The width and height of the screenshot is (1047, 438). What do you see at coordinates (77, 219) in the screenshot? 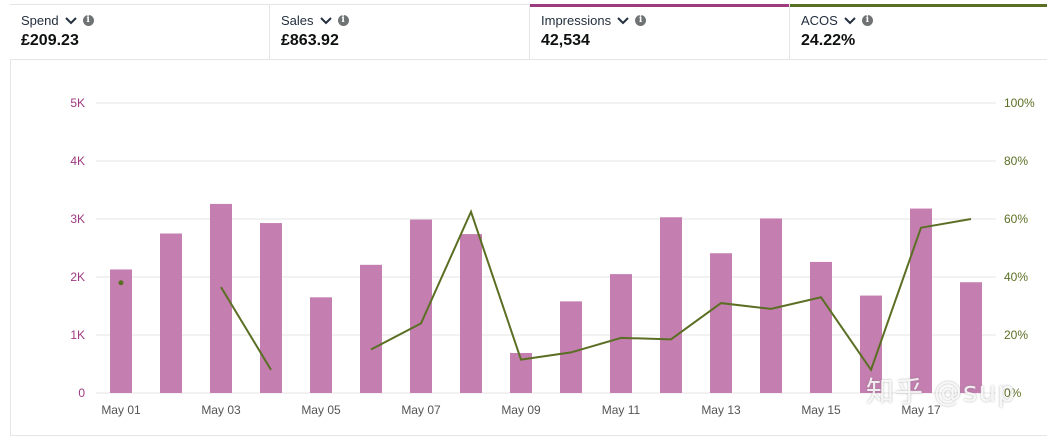
I see `left-axis-tick-label: 3K` at bounding box center [77, 219].